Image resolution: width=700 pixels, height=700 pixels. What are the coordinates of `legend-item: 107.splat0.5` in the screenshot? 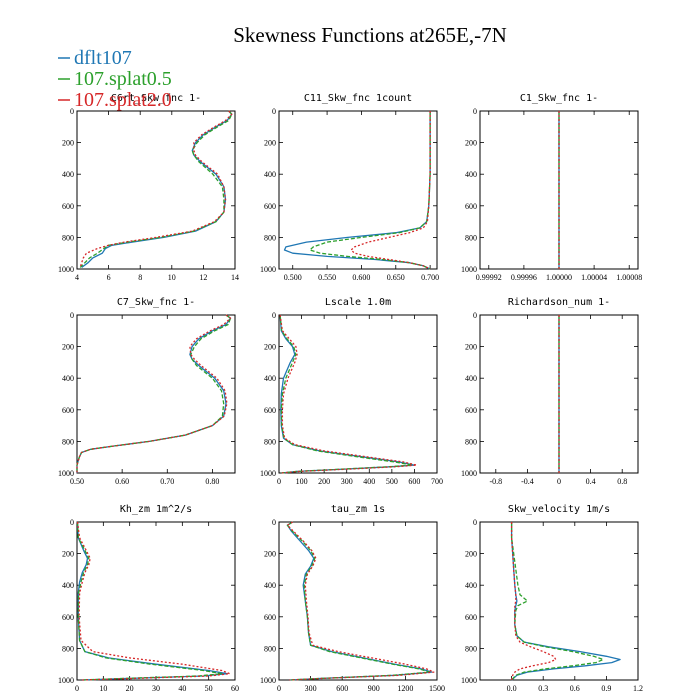 It's located at (115, 79).